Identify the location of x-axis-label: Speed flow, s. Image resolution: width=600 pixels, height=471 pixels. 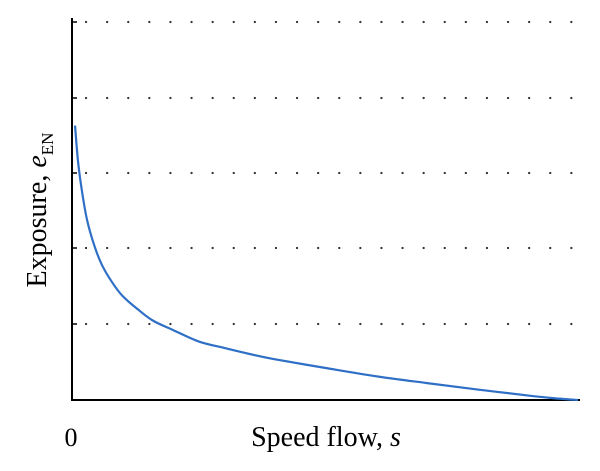
(326, 437).